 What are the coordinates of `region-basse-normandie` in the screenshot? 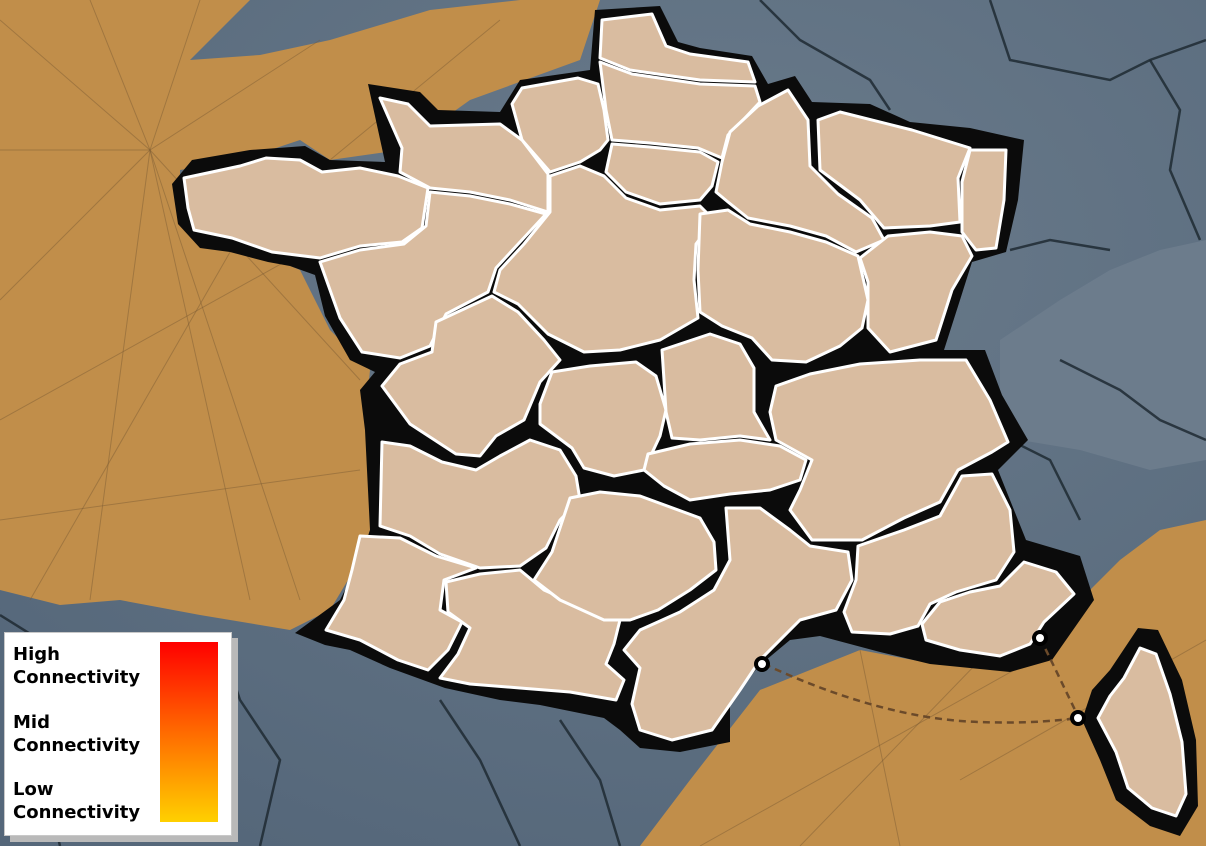 It's located at (464, 155).